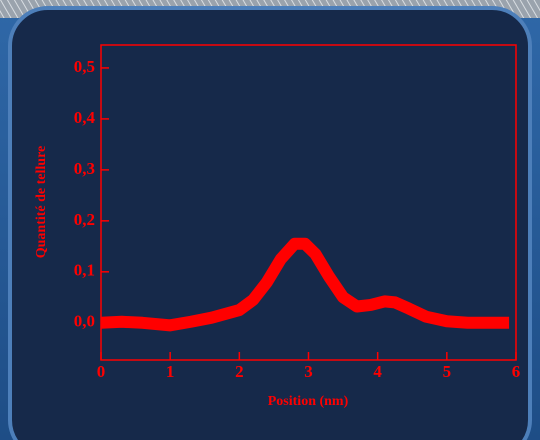 This screenshot has height=440, width=540. Describe the element at coordinates (170, 371) in the screenshot. I see `x-tick-label: 1` at that location.